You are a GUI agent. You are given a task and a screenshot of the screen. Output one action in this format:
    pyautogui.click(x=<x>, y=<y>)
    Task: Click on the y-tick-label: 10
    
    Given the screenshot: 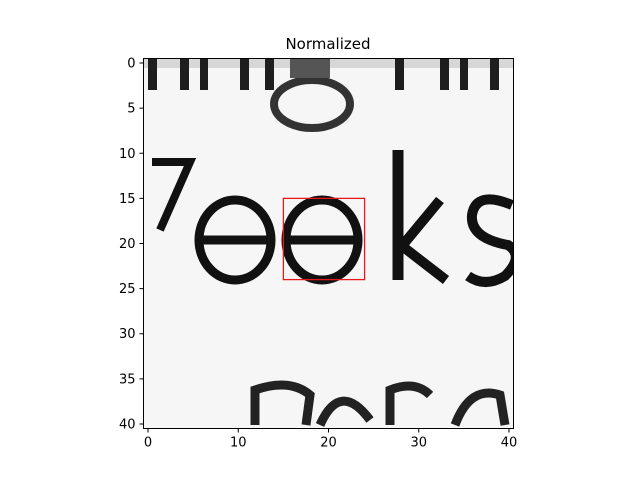 What is the action you would take?
    pyautogui.click(x=127, y=154)
    